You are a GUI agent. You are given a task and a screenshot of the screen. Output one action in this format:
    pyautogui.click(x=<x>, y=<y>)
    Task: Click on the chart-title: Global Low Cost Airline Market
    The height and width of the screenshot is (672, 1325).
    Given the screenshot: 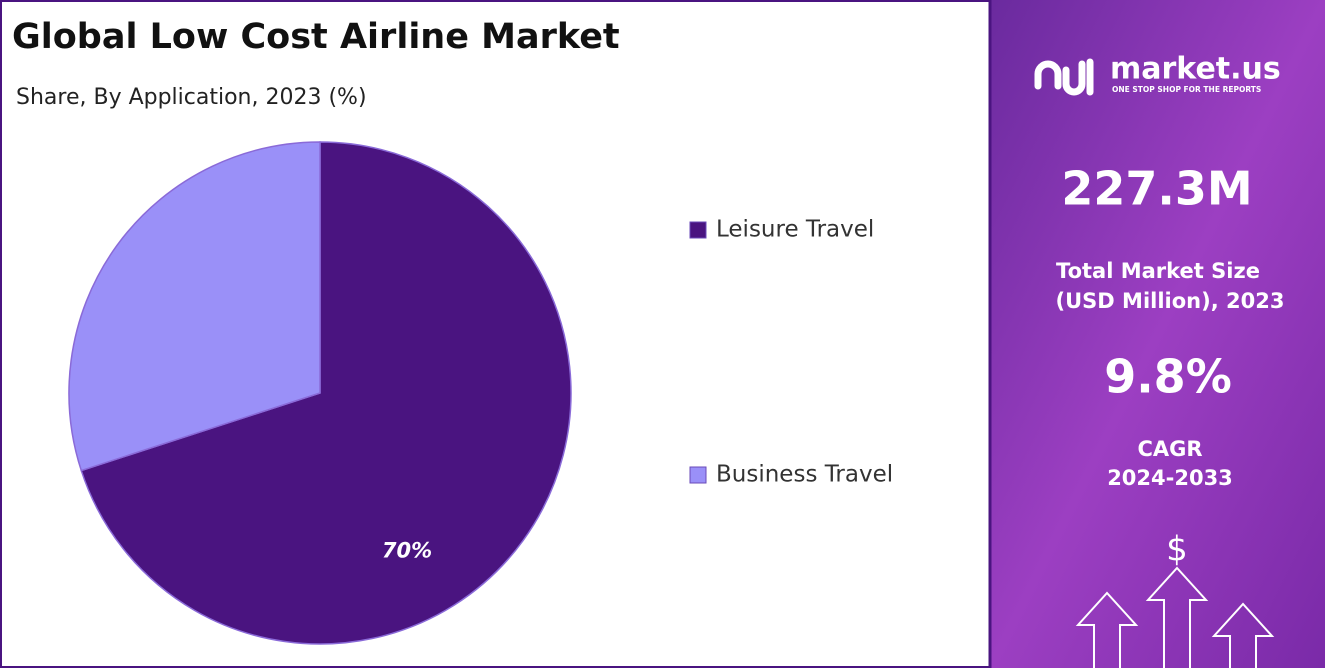 What is the action you would take?
    pyautogui.click(x=316, y=37)
    